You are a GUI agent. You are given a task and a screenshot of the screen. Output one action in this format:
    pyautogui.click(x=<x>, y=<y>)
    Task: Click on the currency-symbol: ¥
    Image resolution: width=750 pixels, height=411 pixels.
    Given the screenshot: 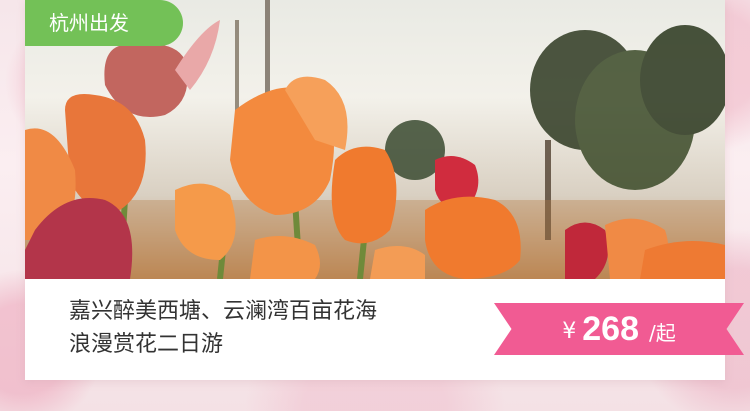 What is the action you would take?
    pyautogui.click(x=569, y=331)
    